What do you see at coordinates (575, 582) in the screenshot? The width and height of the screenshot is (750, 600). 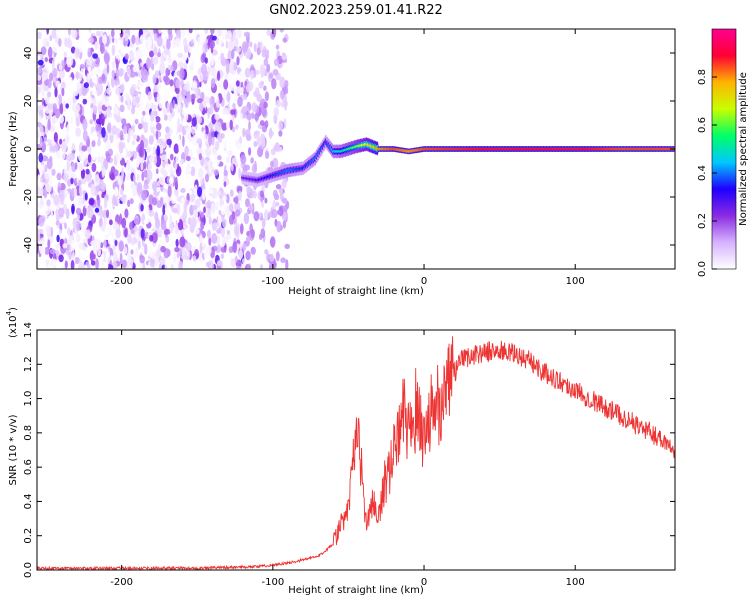 I see `snr-x-tick-label: 100` at bounding box center [575, 582].